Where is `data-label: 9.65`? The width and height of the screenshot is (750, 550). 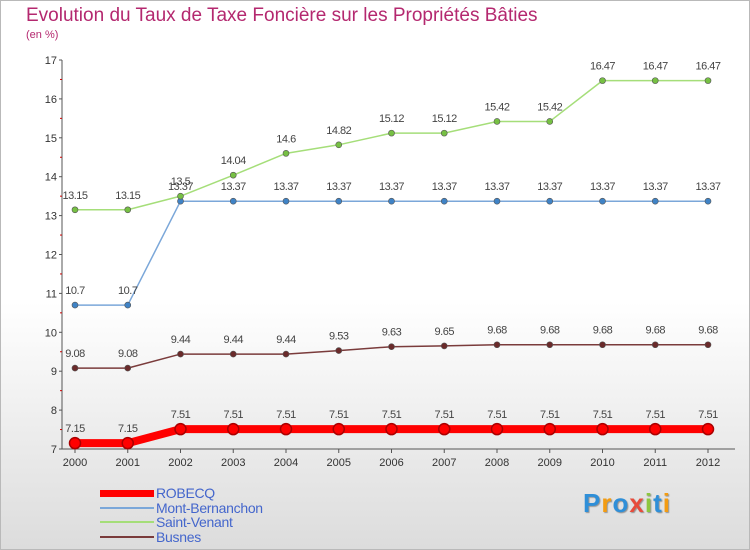
data-label: 9.65 is located at coordinates (445, 332).